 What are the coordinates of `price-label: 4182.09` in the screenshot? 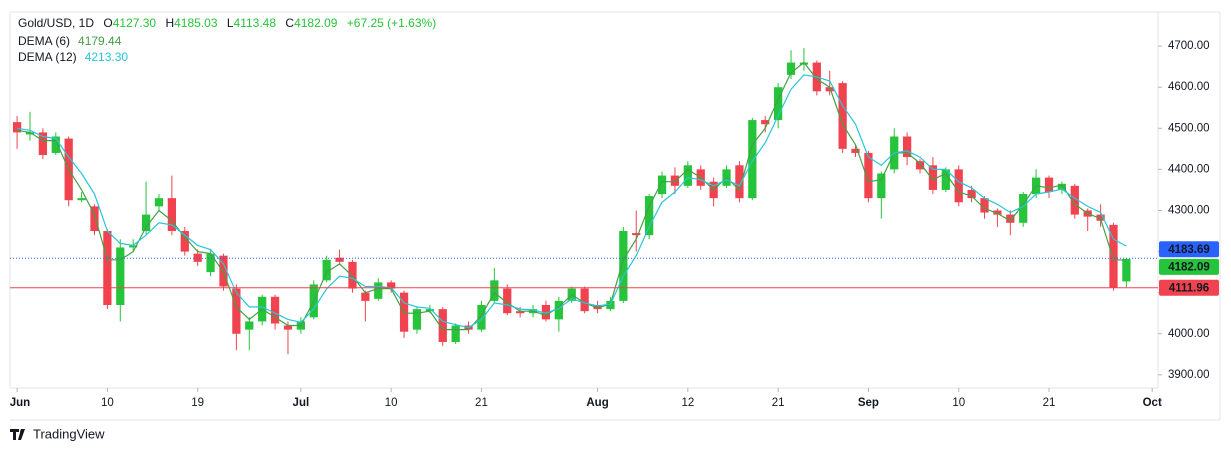 It's located at (1189, 267).